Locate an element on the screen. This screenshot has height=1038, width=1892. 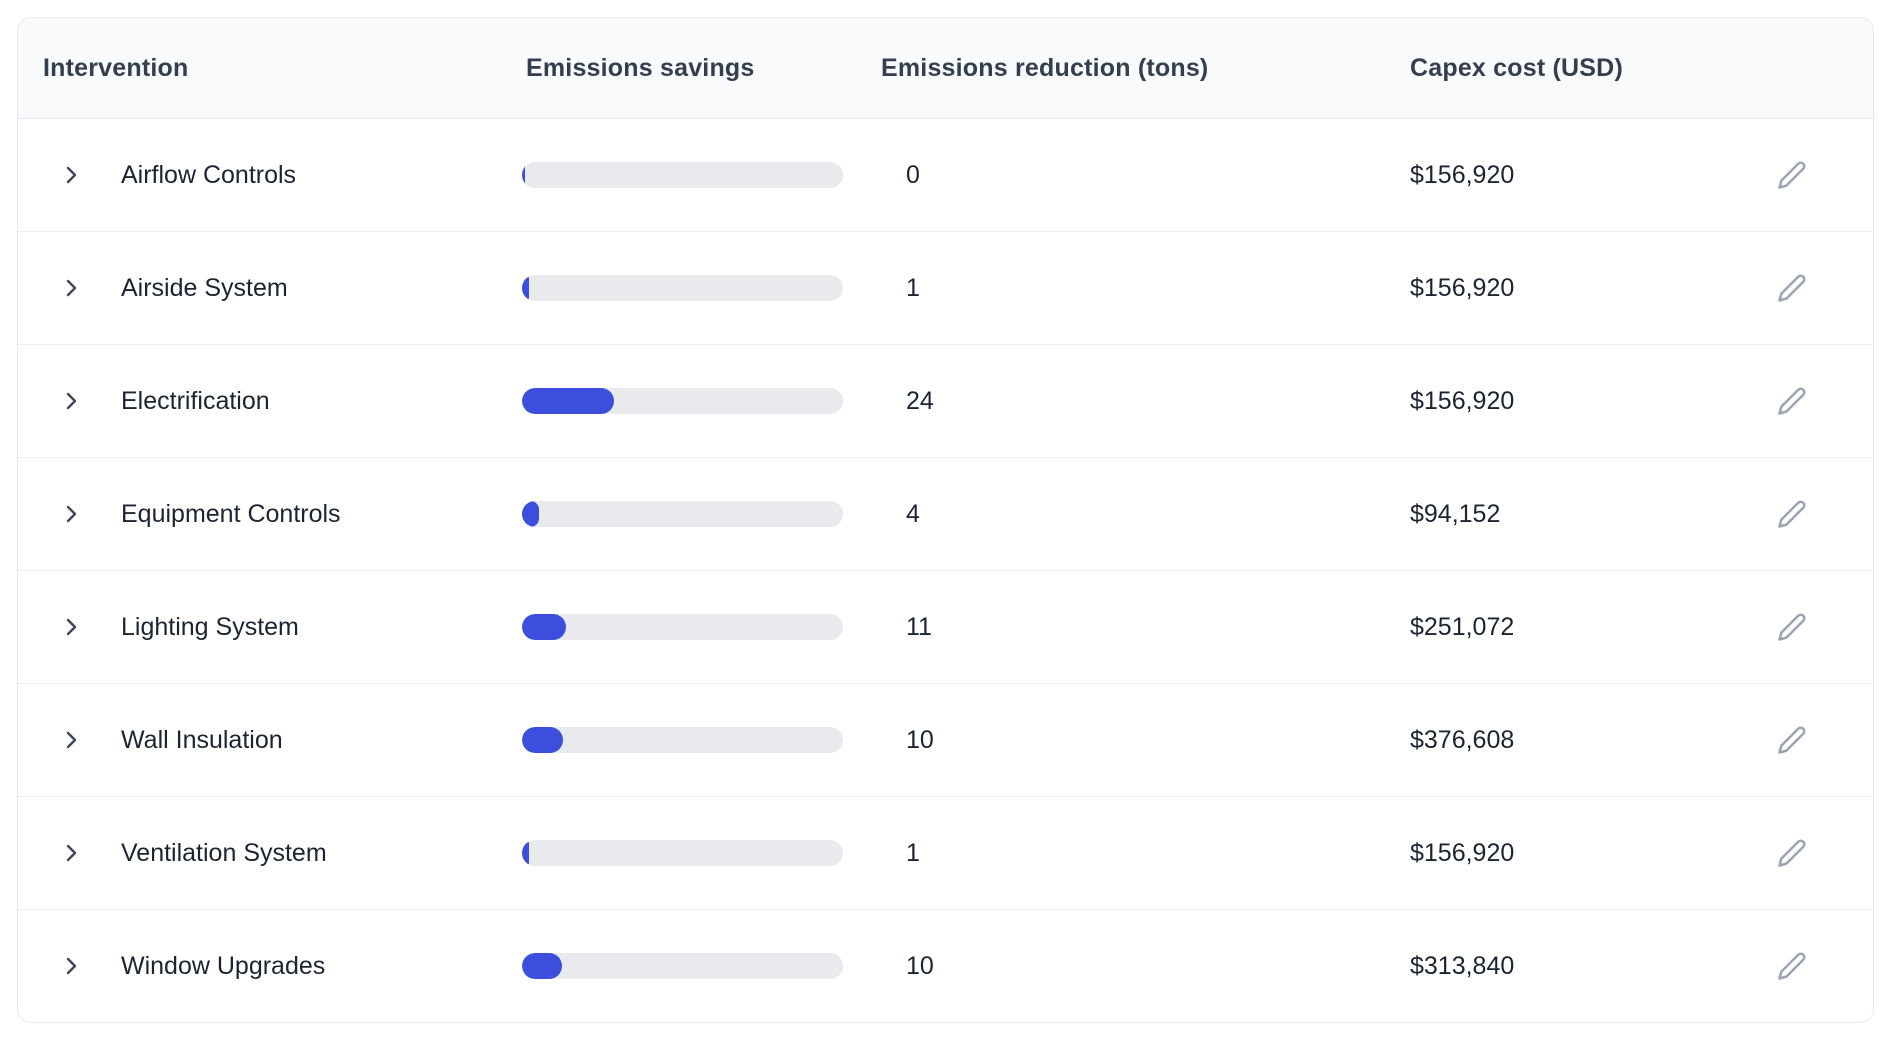
table-row: Equipment Controls 4 $94,152 is located at coordinates (945, 514).